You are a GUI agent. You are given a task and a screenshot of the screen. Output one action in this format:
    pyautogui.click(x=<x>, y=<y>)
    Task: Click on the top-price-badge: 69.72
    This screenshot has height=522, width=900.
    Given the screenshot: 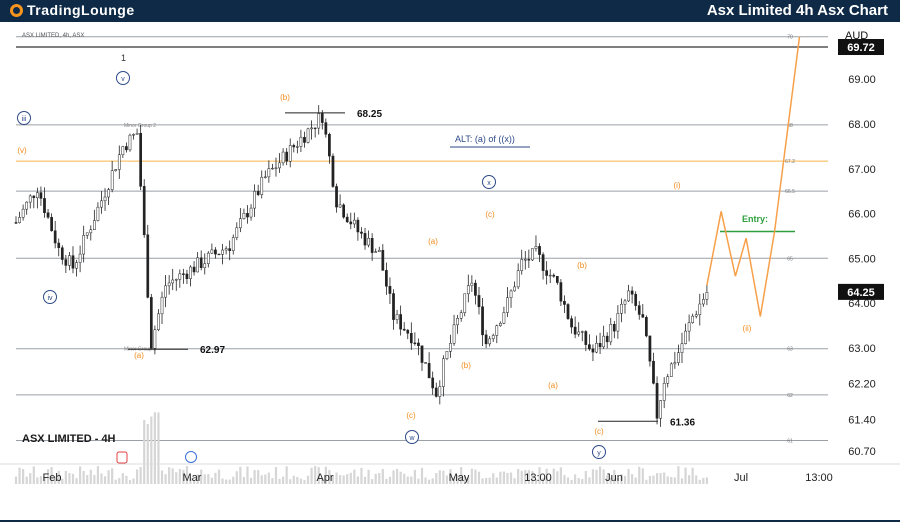 What is the action you would take?
    pyautogui.click(x=861, y=47)
    